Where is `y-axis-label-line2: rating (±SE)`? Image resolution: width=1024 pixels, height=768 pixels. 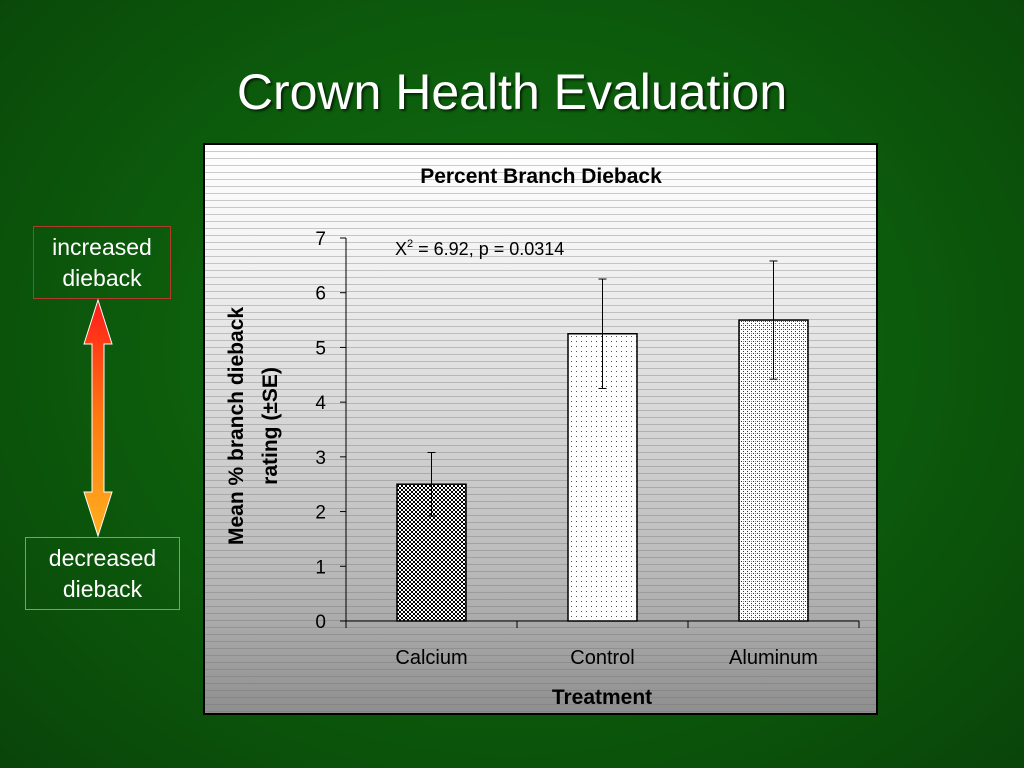
y-axis-label-line2: rating (±SE) is located at coordinates (270, 426).